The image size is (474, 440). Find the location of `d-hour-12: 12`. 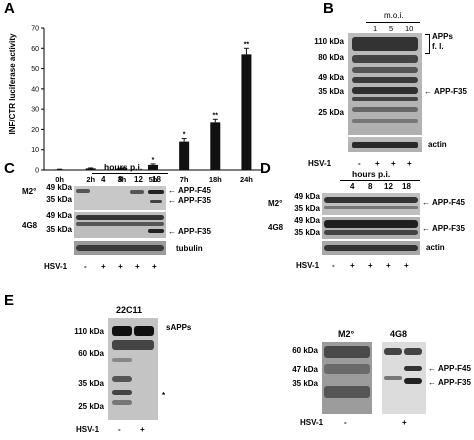

d-hour-12: 12 is located at coordinates (388, 186).